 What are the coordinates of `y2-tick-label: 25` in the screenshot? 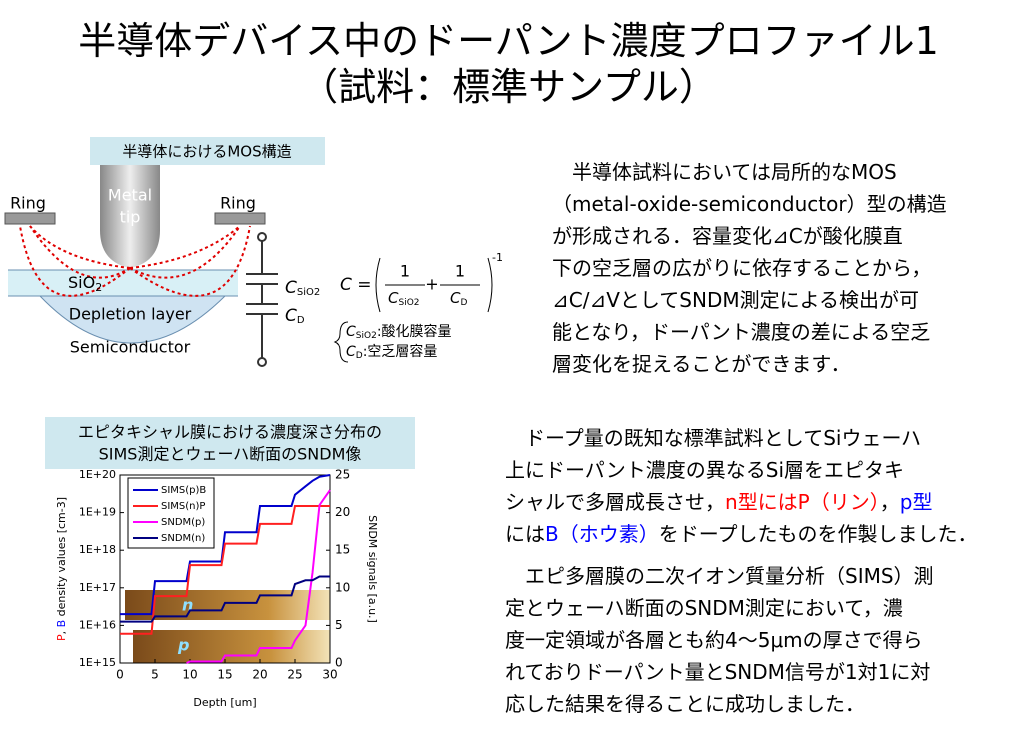 It's located at (342, 475).